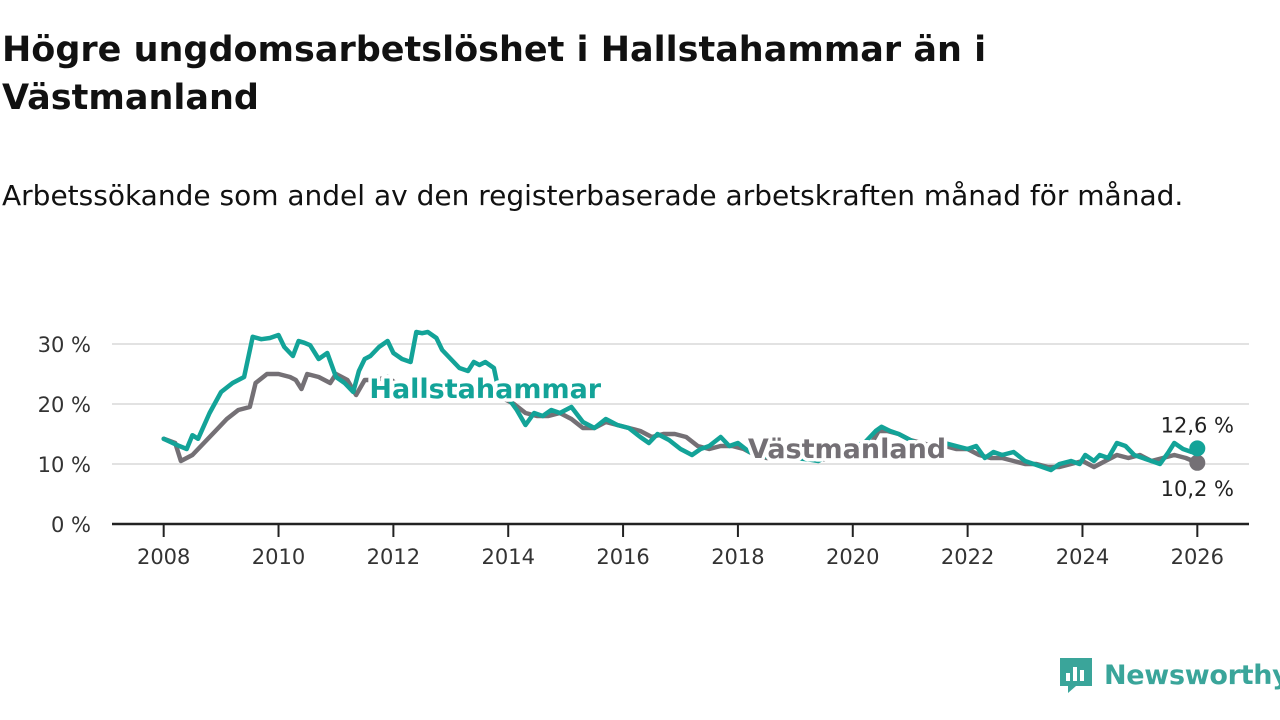 This screenshot has height=720, width=1280. Describe the element at coordinates (1197, 462) in the screenshot. I see `series-end-point-västmanland` at that location.